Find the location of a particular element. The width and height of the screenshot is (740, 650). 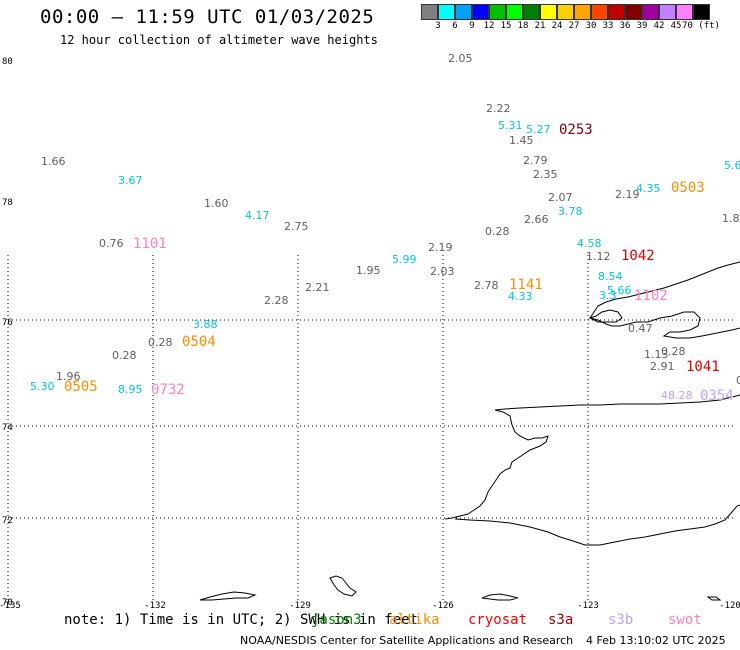

wave-height-label: 4.17 is located at coordinates (257, 215).